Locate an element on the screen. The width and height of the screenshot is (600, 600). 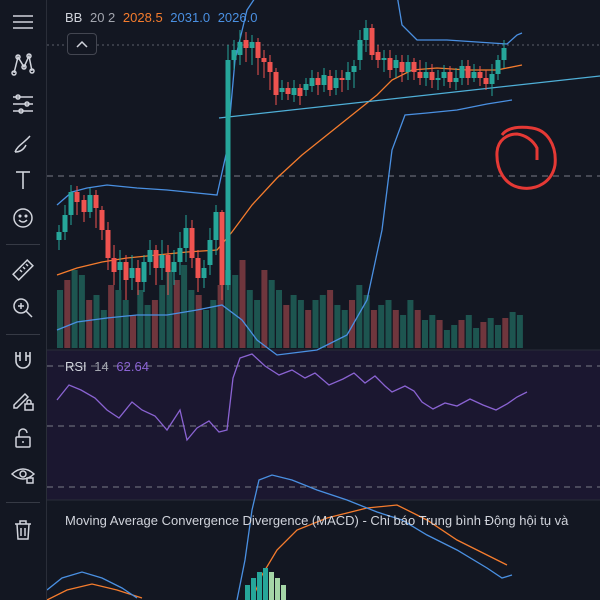
rsi-legend: RSI 14 62.64 is located at coordinates (109, 366).